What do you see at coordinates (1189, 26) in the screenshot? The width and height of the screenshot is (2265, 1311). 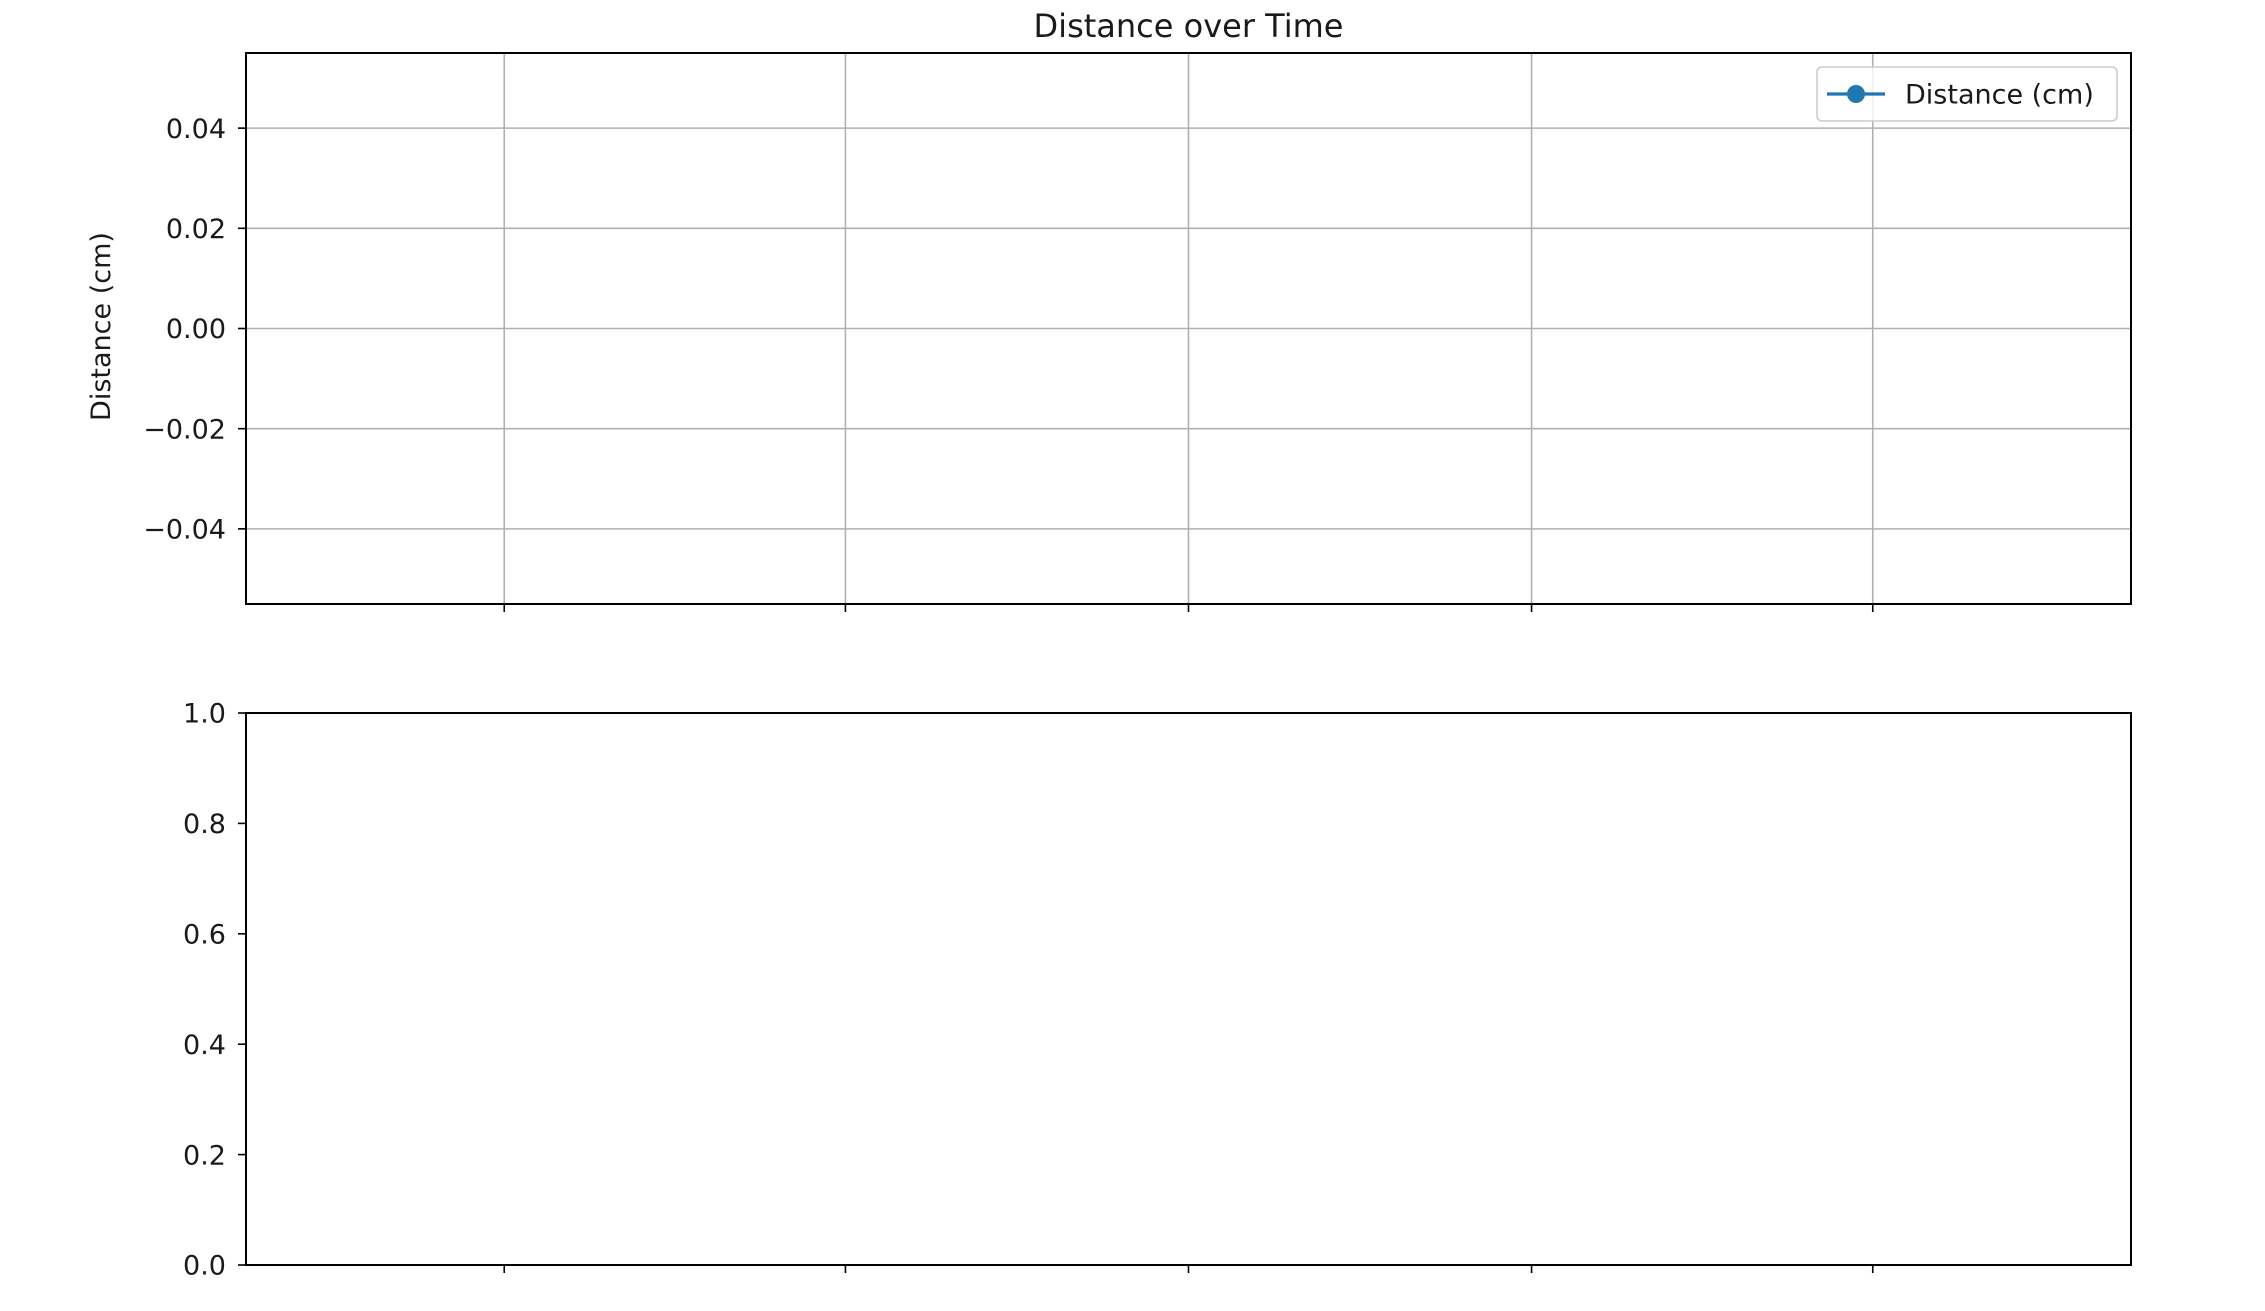 I see `chart-title: Distance over Time` at bounding box center [1189, 26].